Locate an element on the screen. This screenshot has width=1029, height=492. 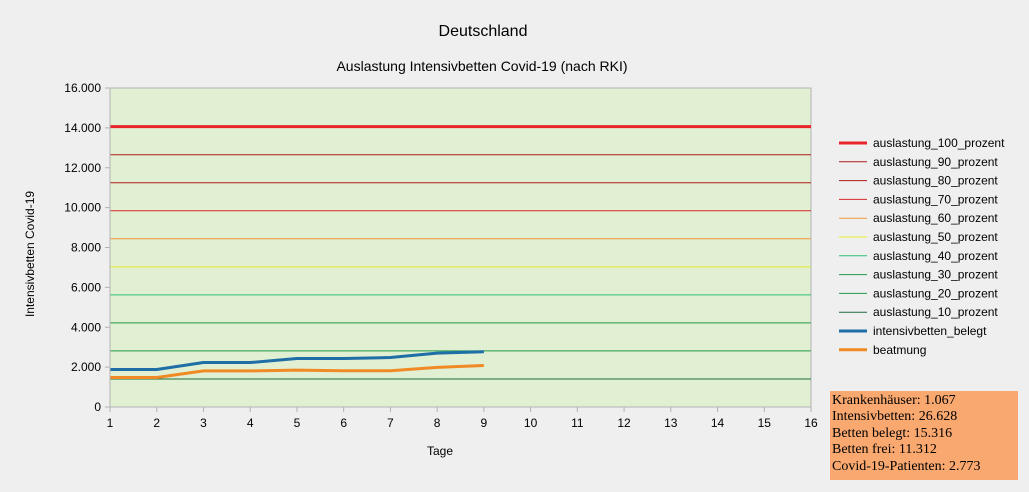
legend-item-auslastung_70_prozent: auslastung_70_prozent is located at coordinates (918, 199).